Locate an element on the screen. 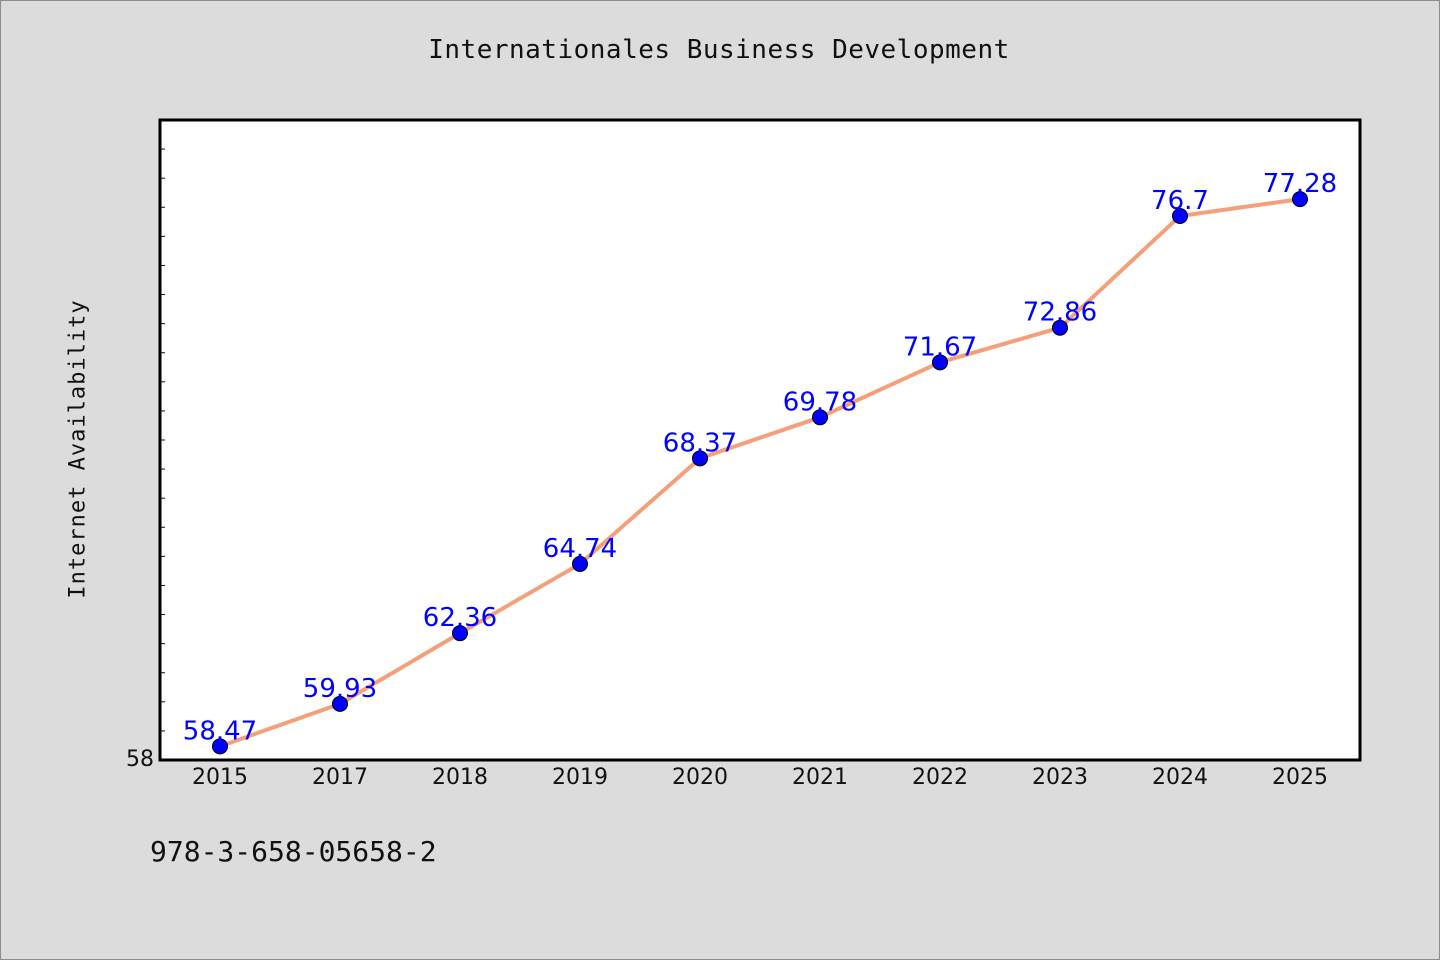 The image size is (1440, 960). data-label: 59.93 is located at coordinates (340, 689).